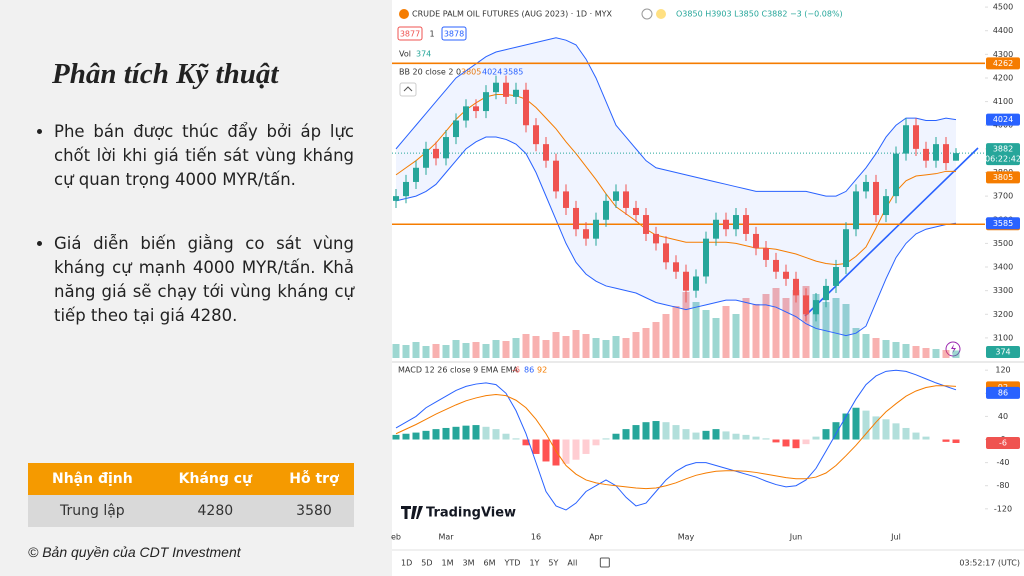 The image size is (1024, 576). What do you see at coordinates (1003, 77) in the screenshot?
I see `y-tick-label: 4200` at bounding box center [1003, 77].